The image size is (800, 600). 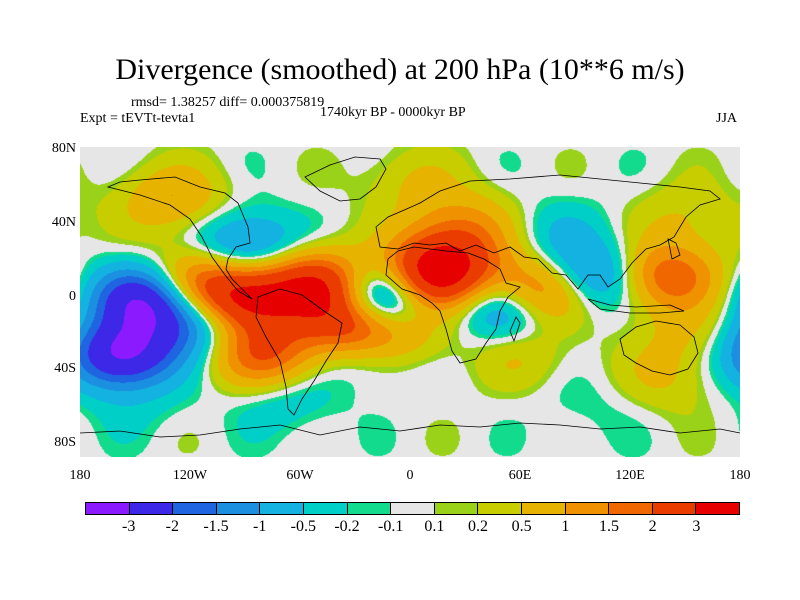 What do you see at coordinates (65, 442) in the screenshot?
I see `lat-label-80s: 80S` at bounding box center [65, 442].